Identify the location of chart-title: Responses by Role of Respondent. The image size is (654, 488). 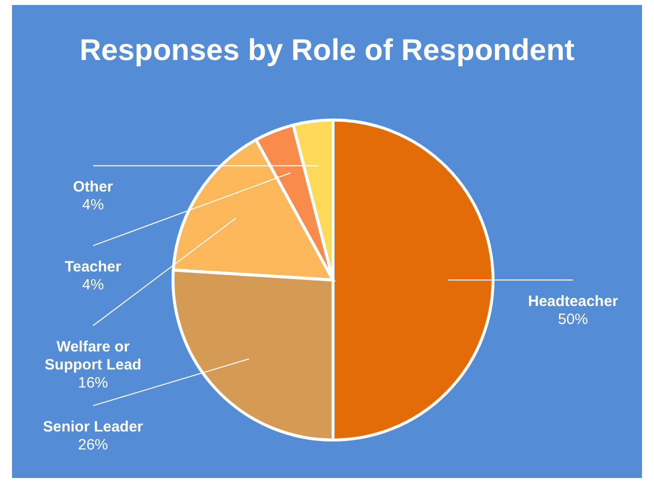
(327, 50).